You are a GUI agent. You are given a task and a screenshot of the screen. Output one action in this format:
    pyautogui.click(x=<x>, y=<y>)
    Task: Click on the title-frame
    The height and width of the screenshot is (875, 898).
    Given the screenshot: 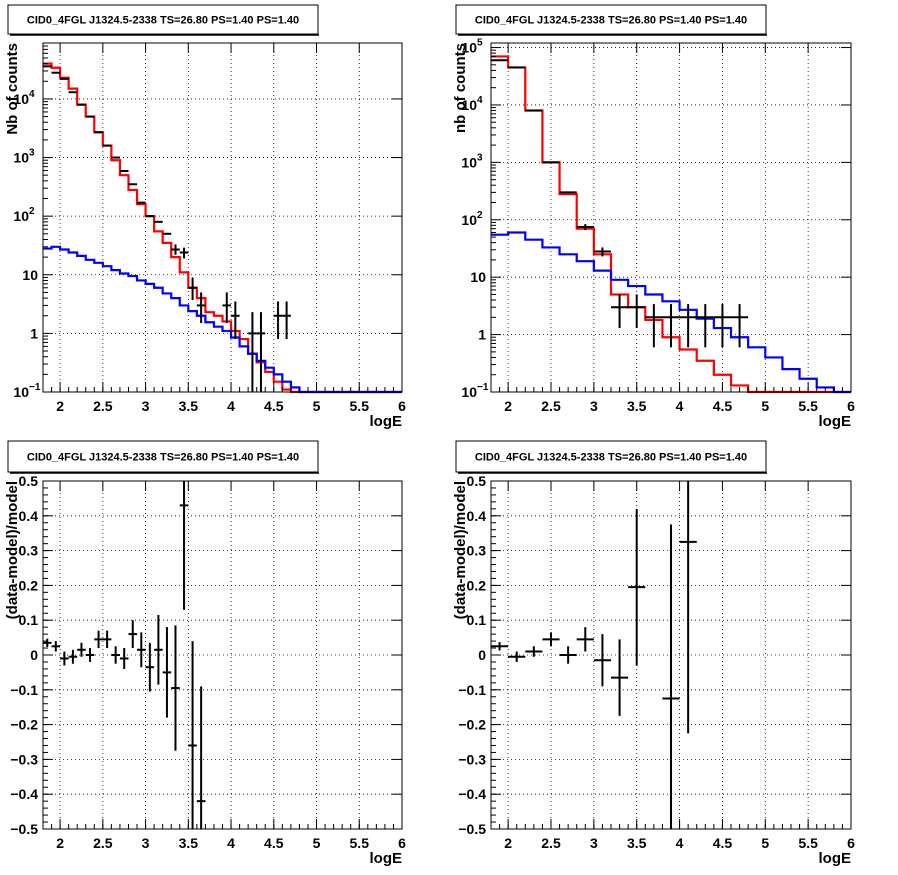 What is the action you would take?
    pyautogui.click(x=163, y=456)
    